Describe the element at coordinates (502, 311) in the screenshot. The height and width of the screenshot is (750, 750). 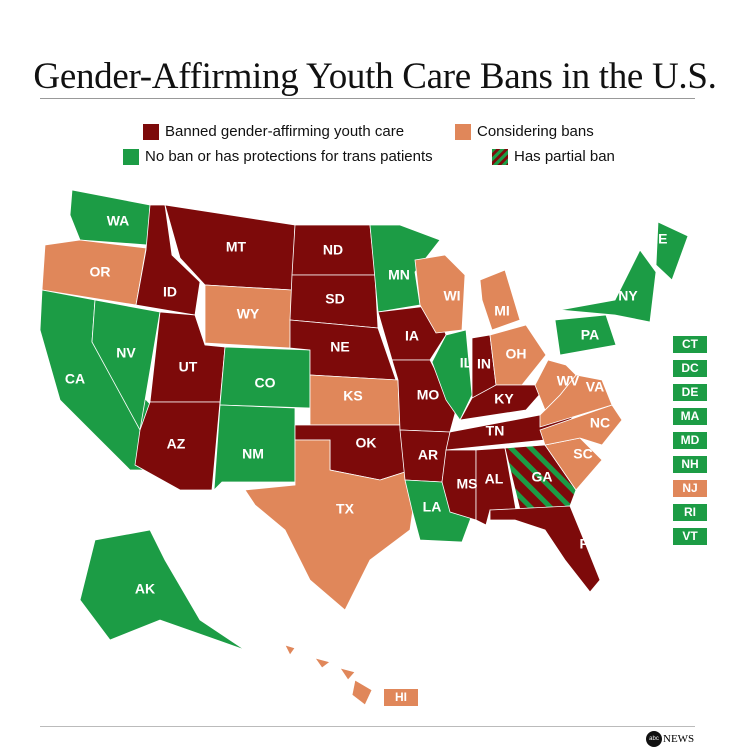
I see `state-label-mi: MI` at that location.